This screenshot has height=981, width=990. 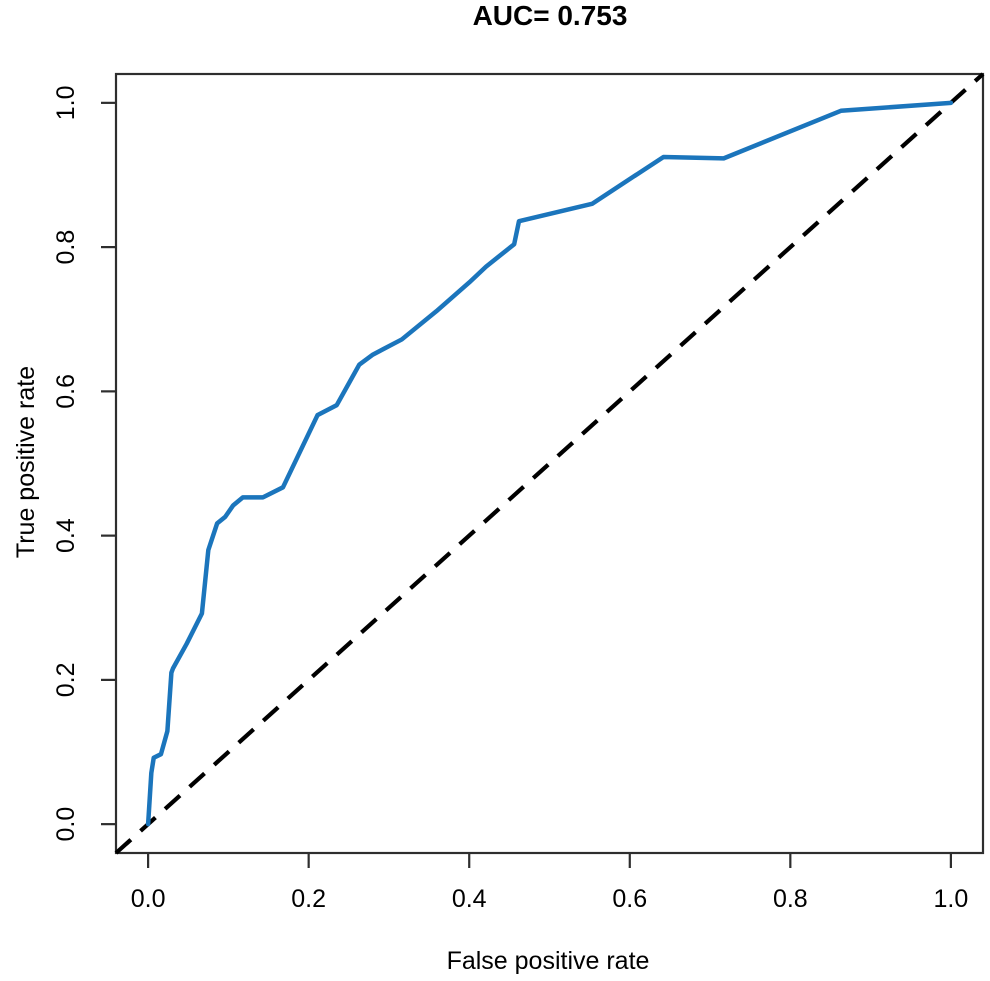 What do you see at coordinates (84, 463) in the screenshot?
I see `y-axis-ticks: 0.0 0.2 0.4 0.6 0.8 1.0` at bounding box center [84, 463].